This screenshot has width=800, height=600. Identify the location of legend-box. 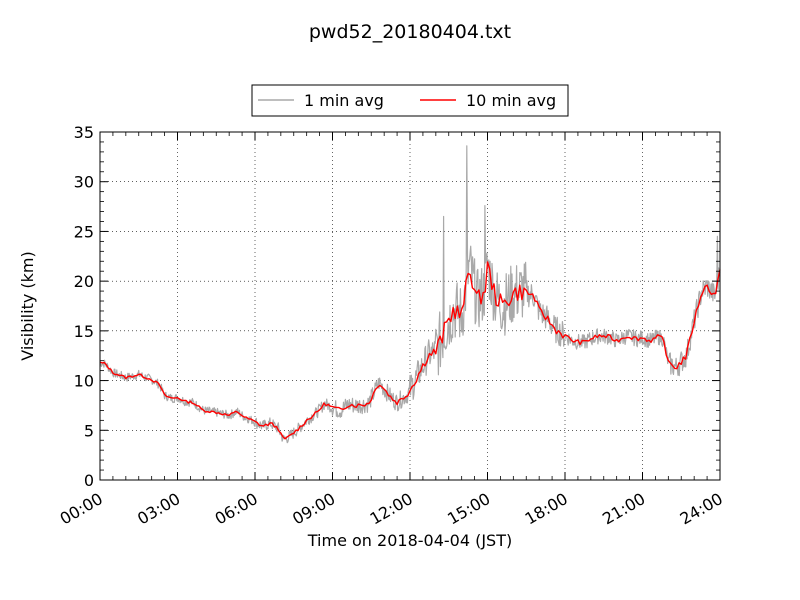
(410, 100).